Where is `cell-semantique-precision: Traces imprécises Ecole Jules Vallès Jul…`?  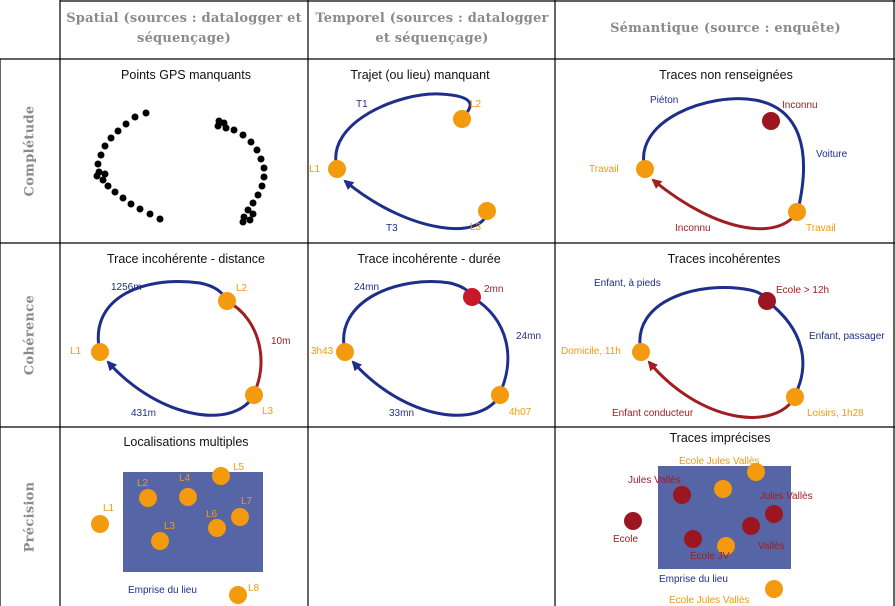 cell-semantique-precision: Traces imprécises Ecole Jules Vallès Jul… is located at coordinates (713, 518).